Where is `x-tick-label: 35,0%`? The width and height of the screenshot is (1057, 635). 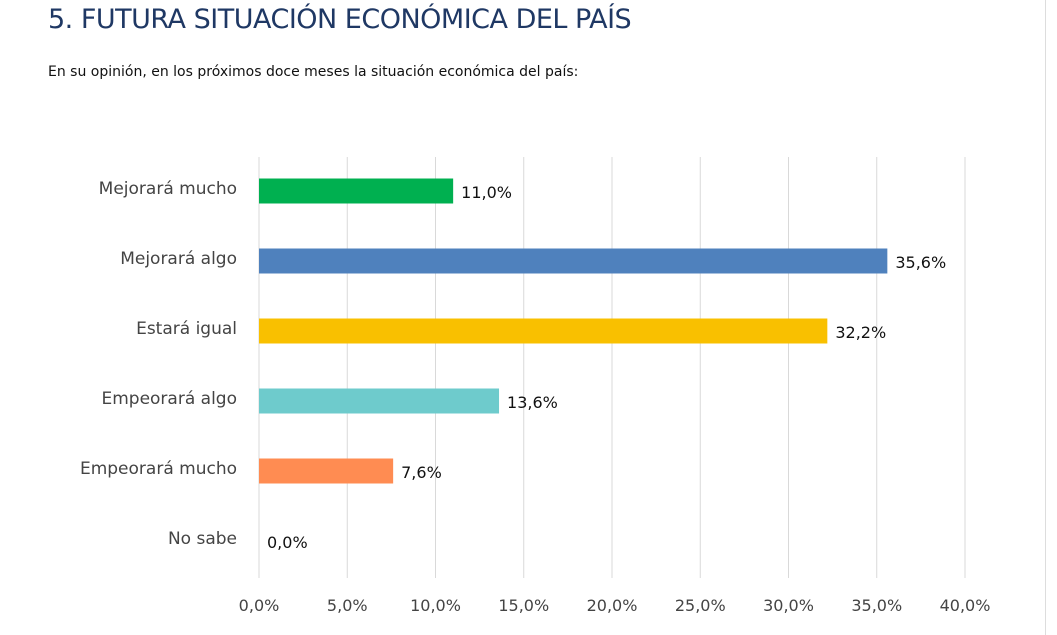 x-tick-label: 35,0% is located at coordinates (876, 605).